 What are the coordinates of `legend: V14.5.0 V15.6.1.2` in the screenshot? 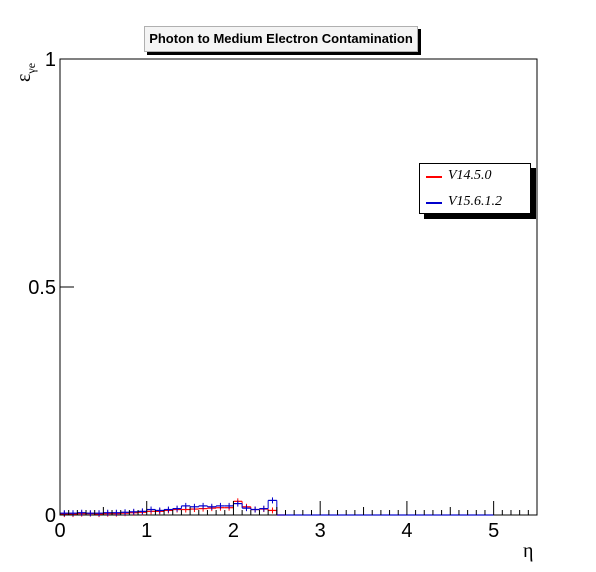 It's located at (475, 188).